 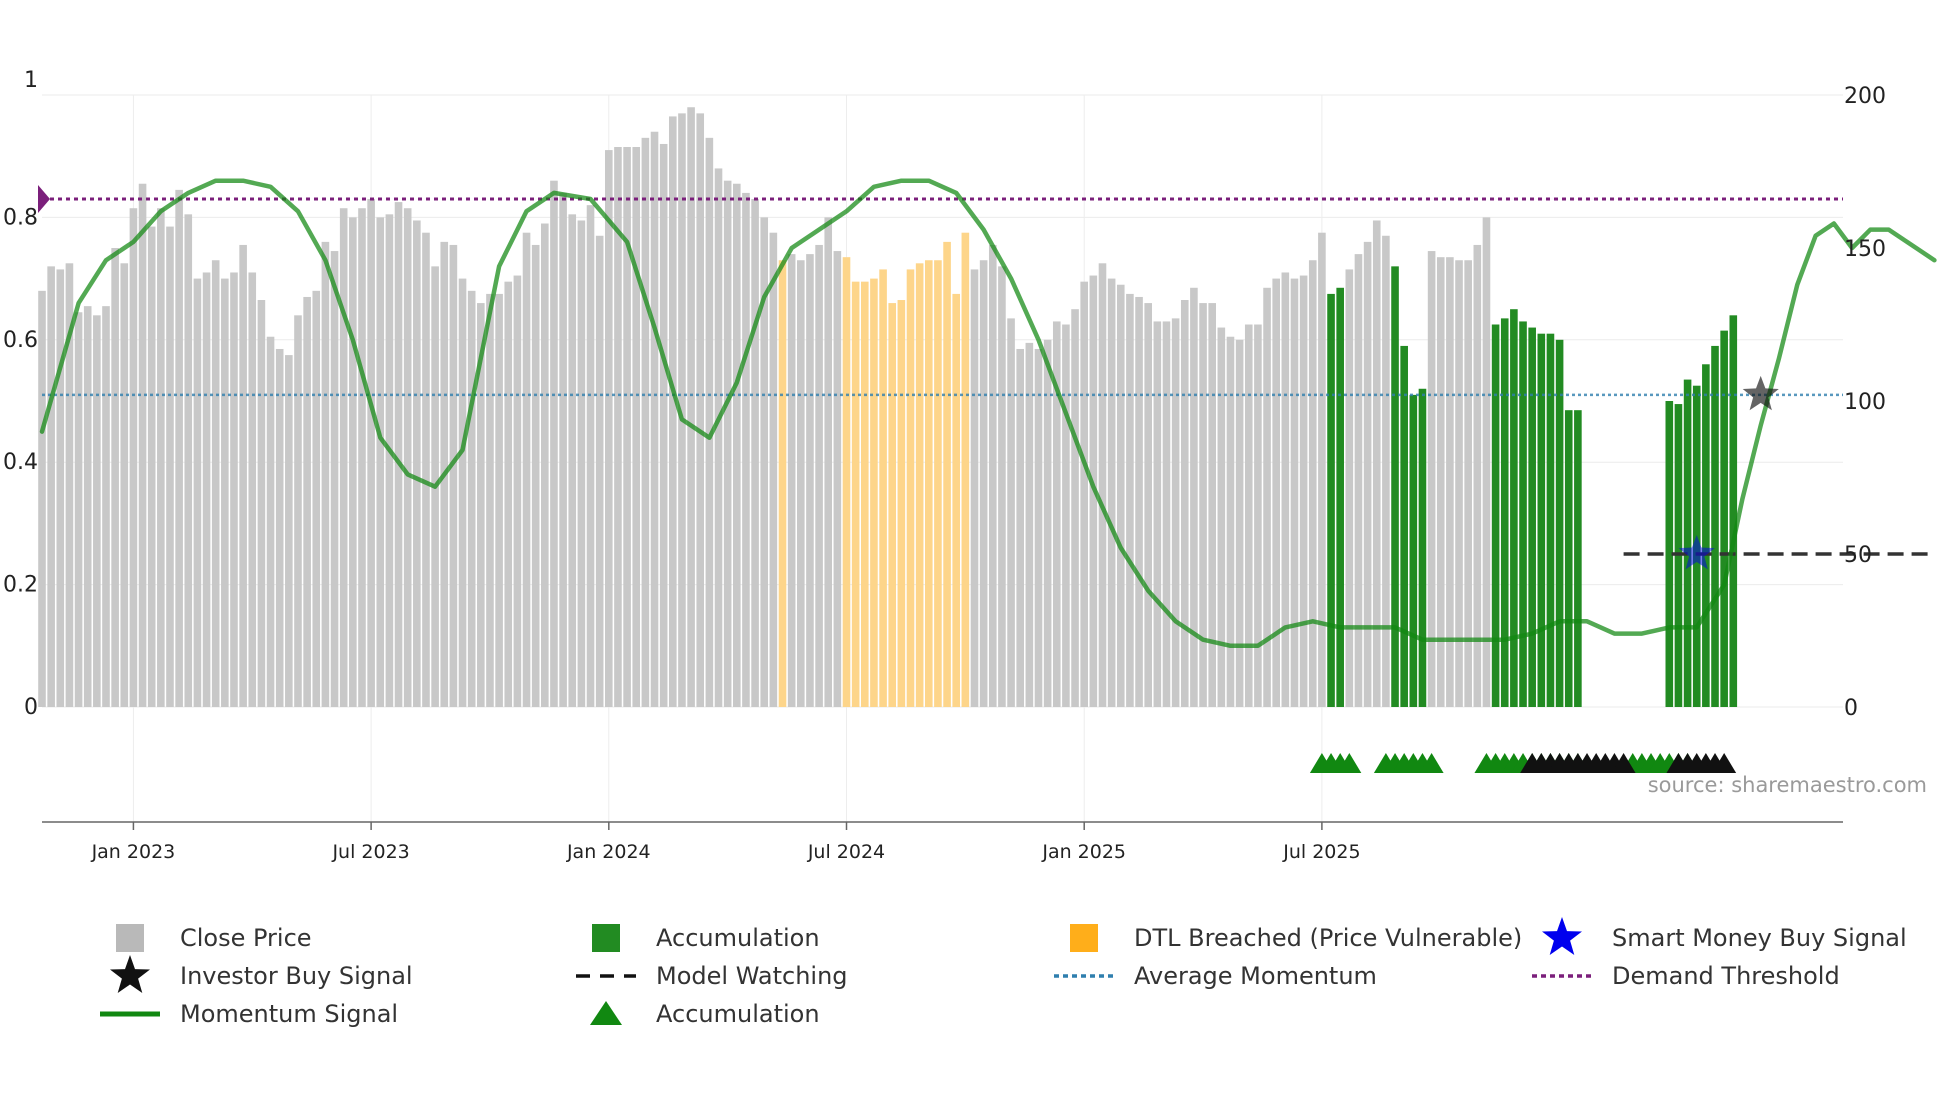 What do you see at coordinates (1865, 249) in the screenshot?
I see `right-y-tick-label: 150` at bounding box center [1865, 249].